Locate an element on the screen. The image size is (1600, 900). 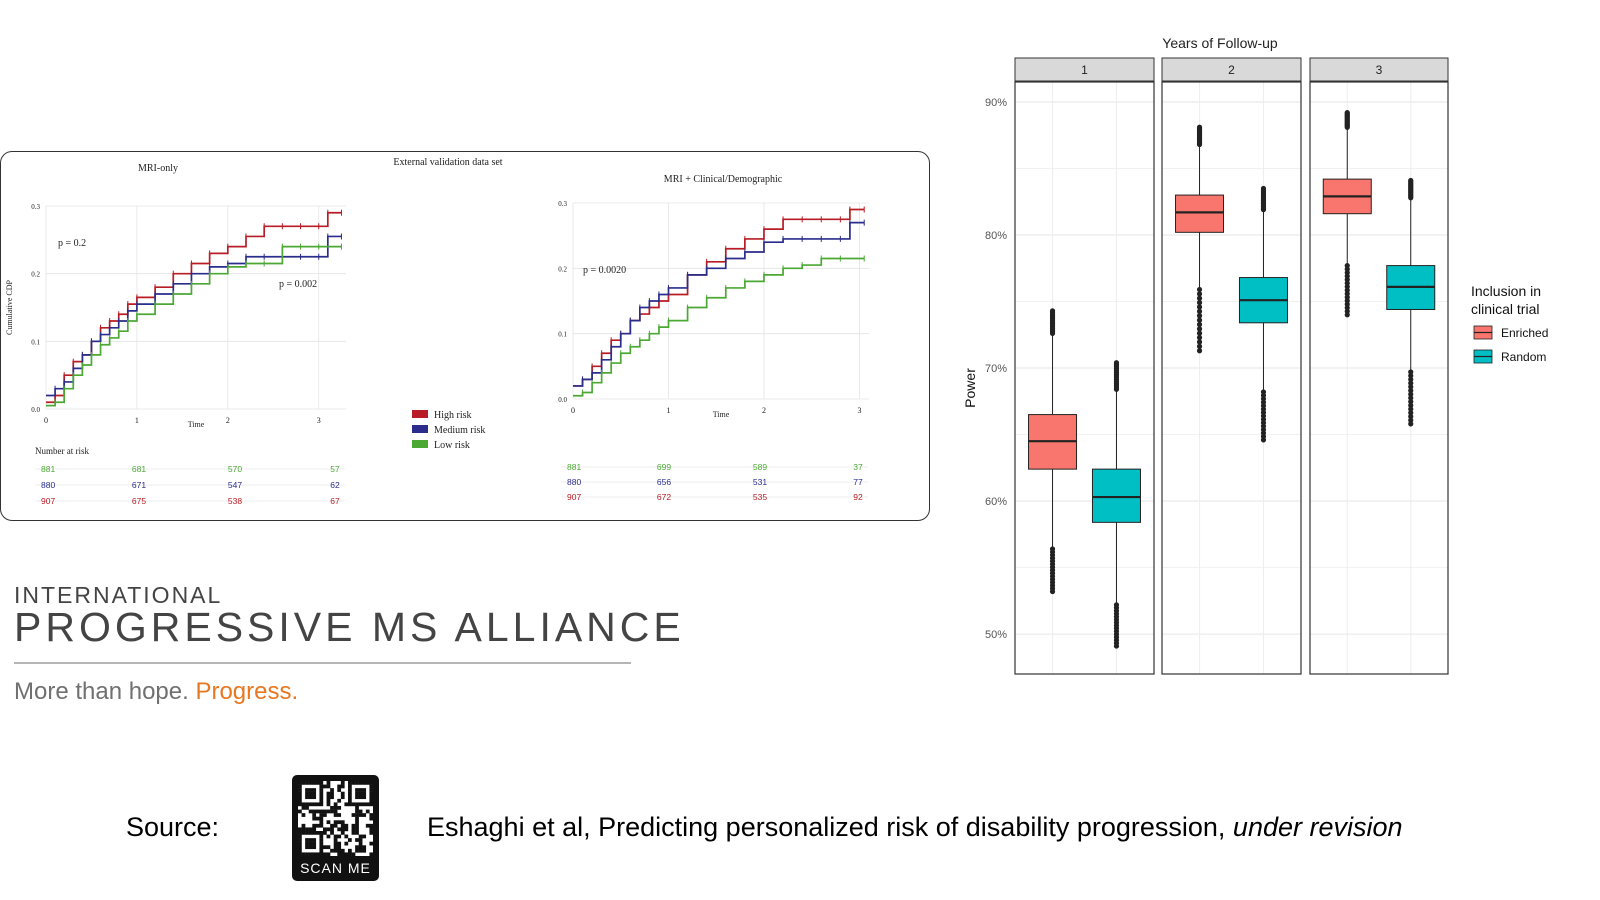
boxplot-facet-1: 1 is located at coordinates (1084, 366).